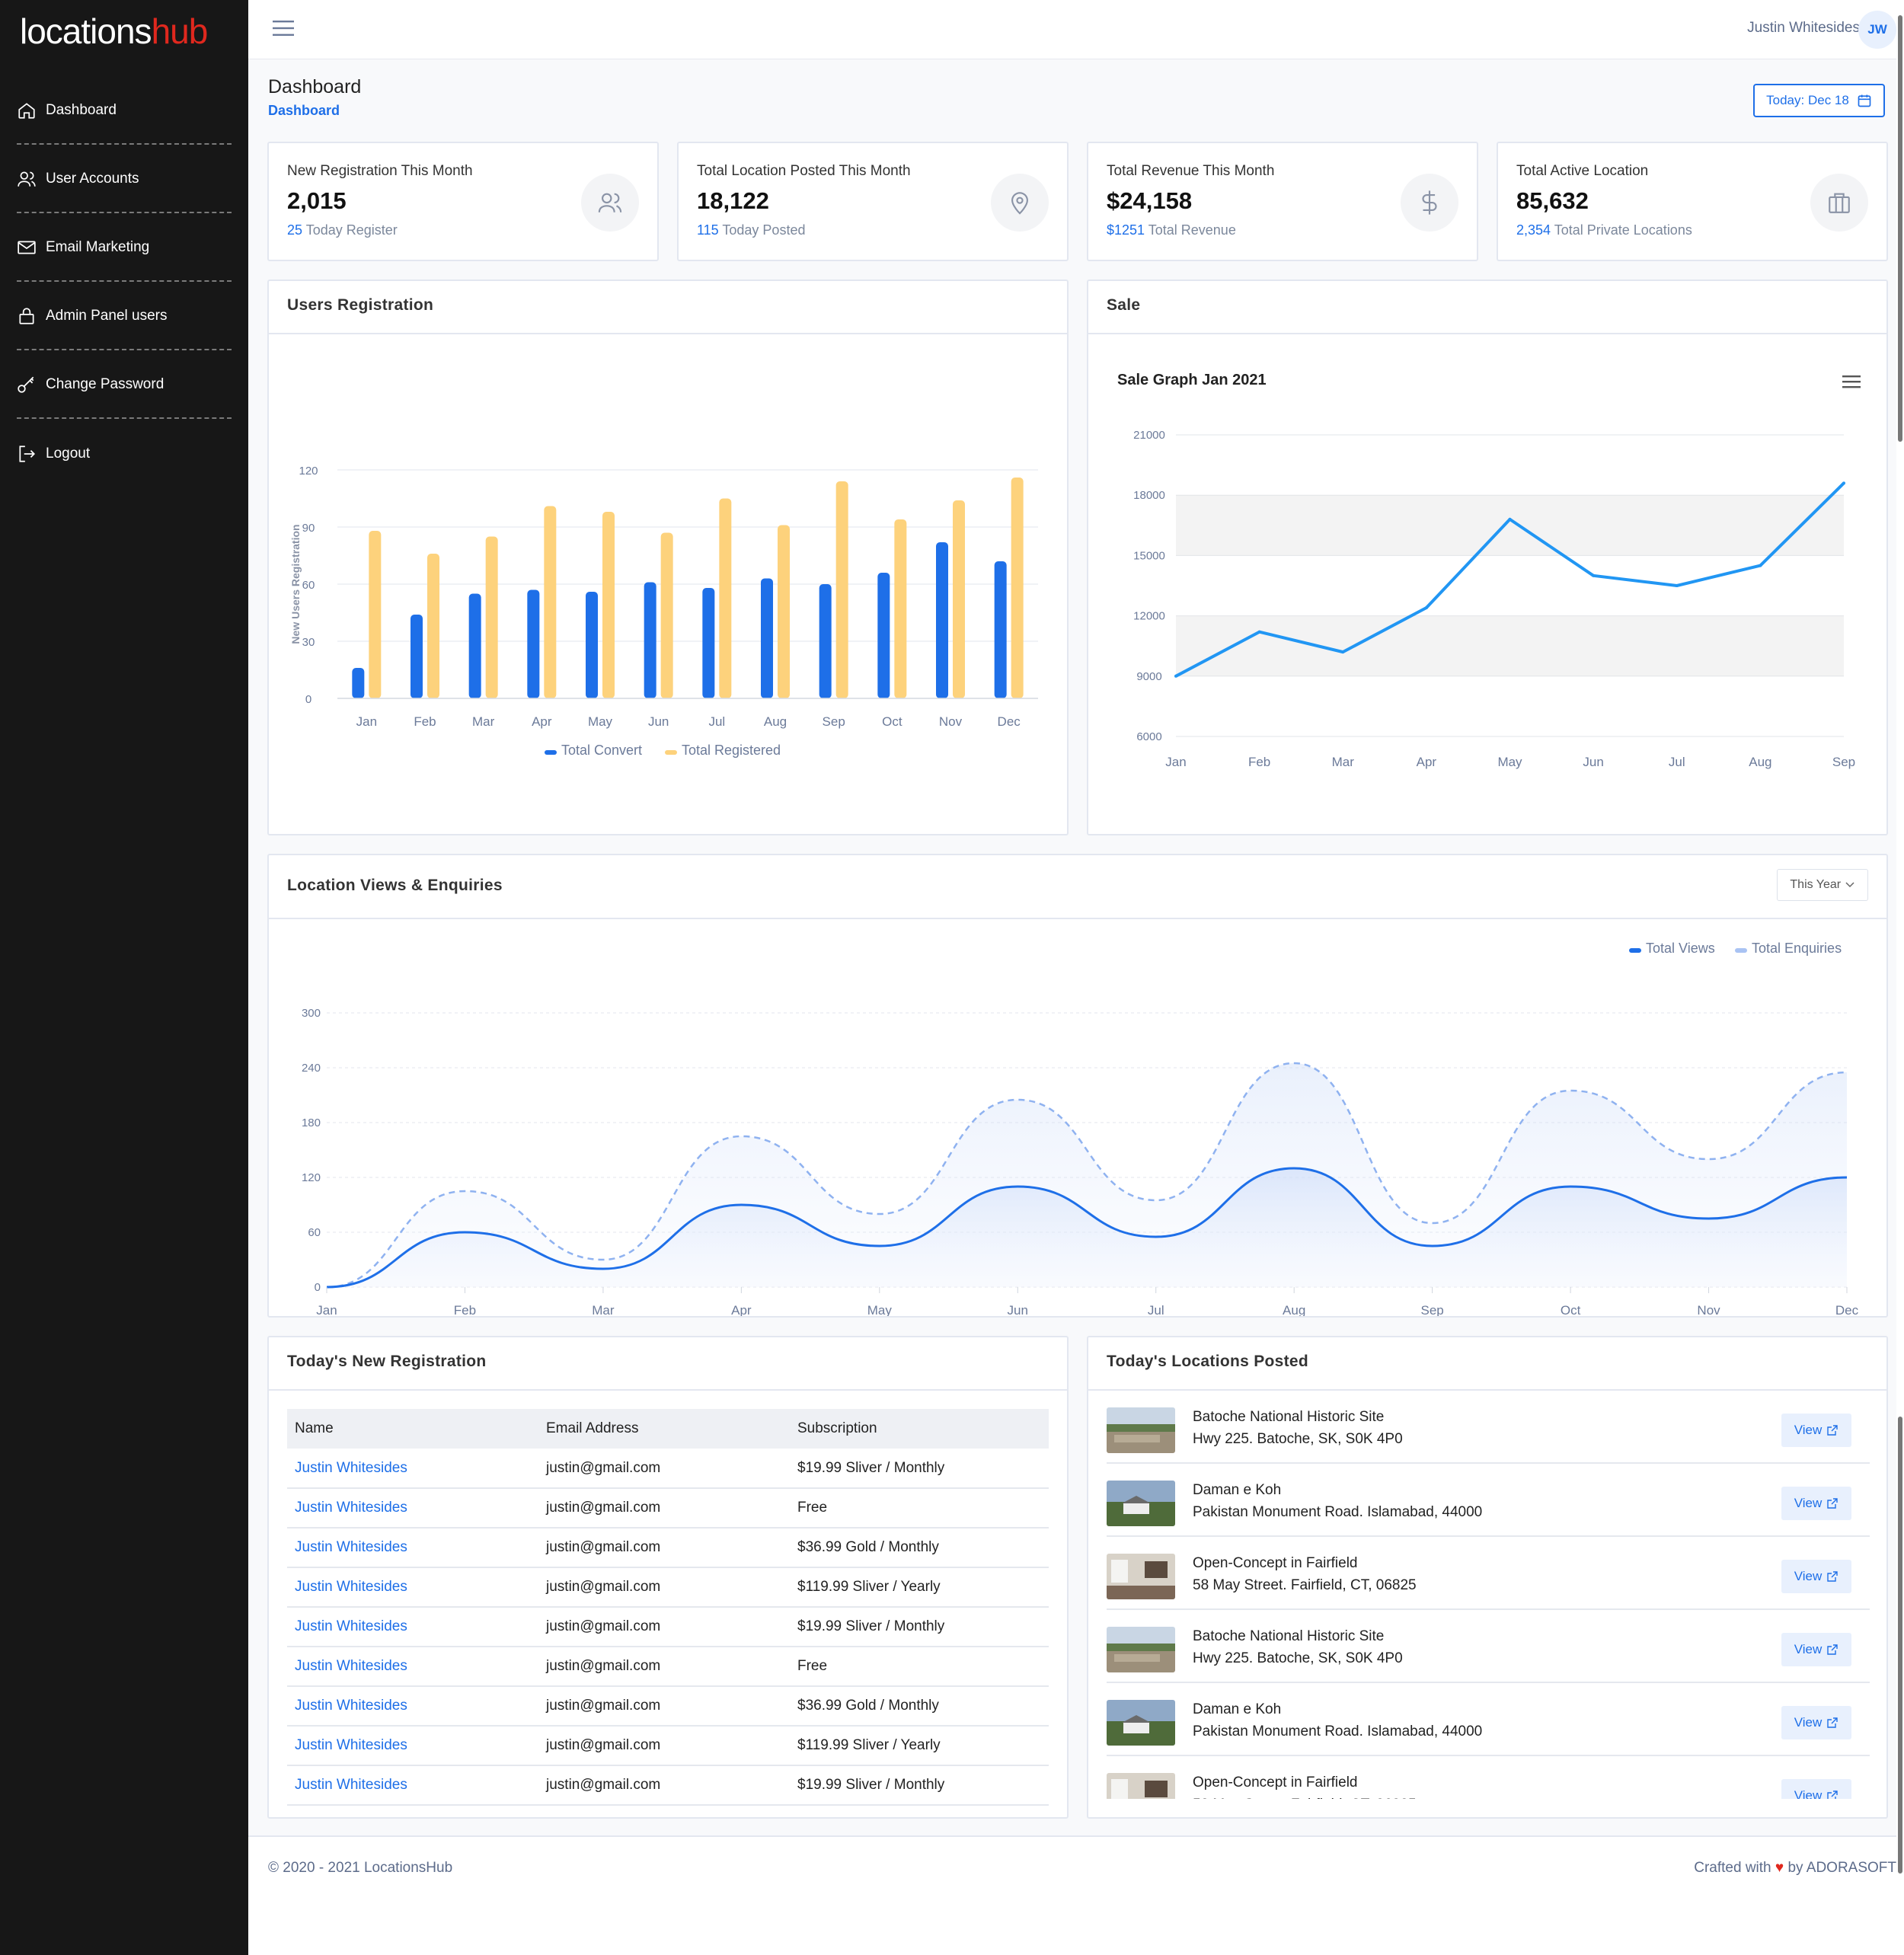  What do you see at coordinates (465, 1309) in the screenshot?
I see `x-tick-label: Feb` at bounding box center [465, 1309].